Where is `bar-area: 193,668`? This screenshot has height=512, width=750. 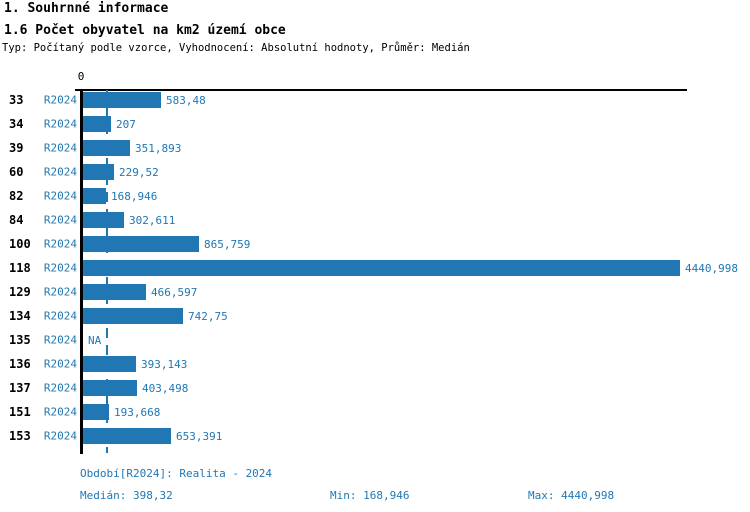 bar-area: 193,668 is located at coordinates (121, 412).